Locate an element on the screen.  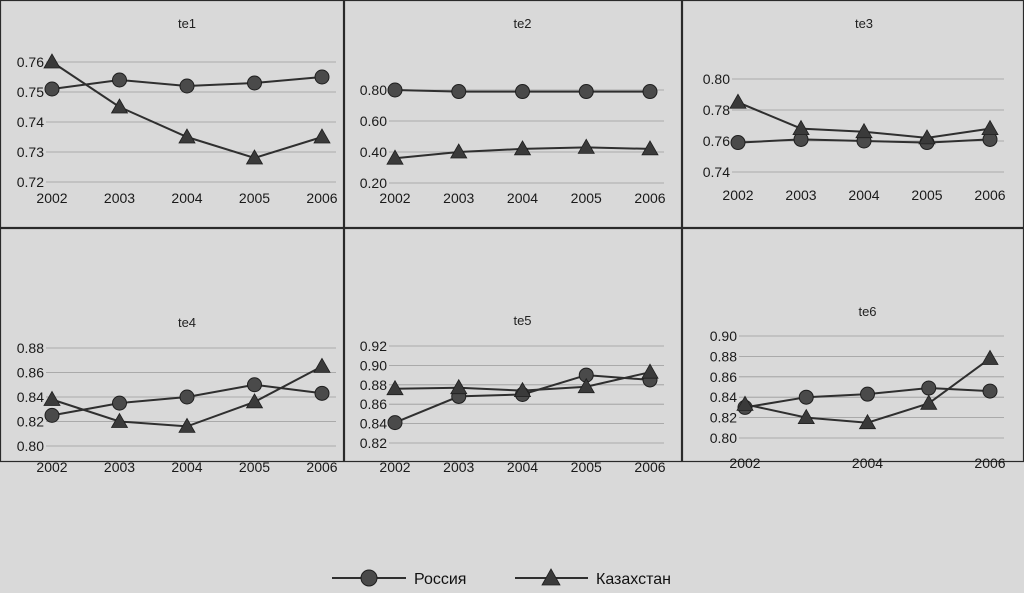
legend-kazakhstan-marker is located at coordinates (551, 577).